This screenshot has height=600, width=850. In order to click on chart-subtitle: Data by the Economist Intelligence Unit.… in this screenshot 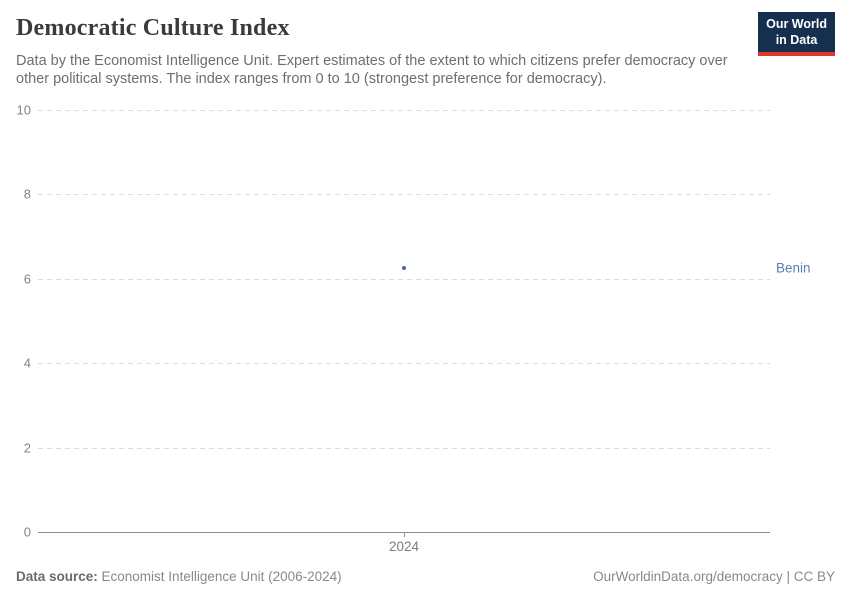, I will do `click(372, 70)`.